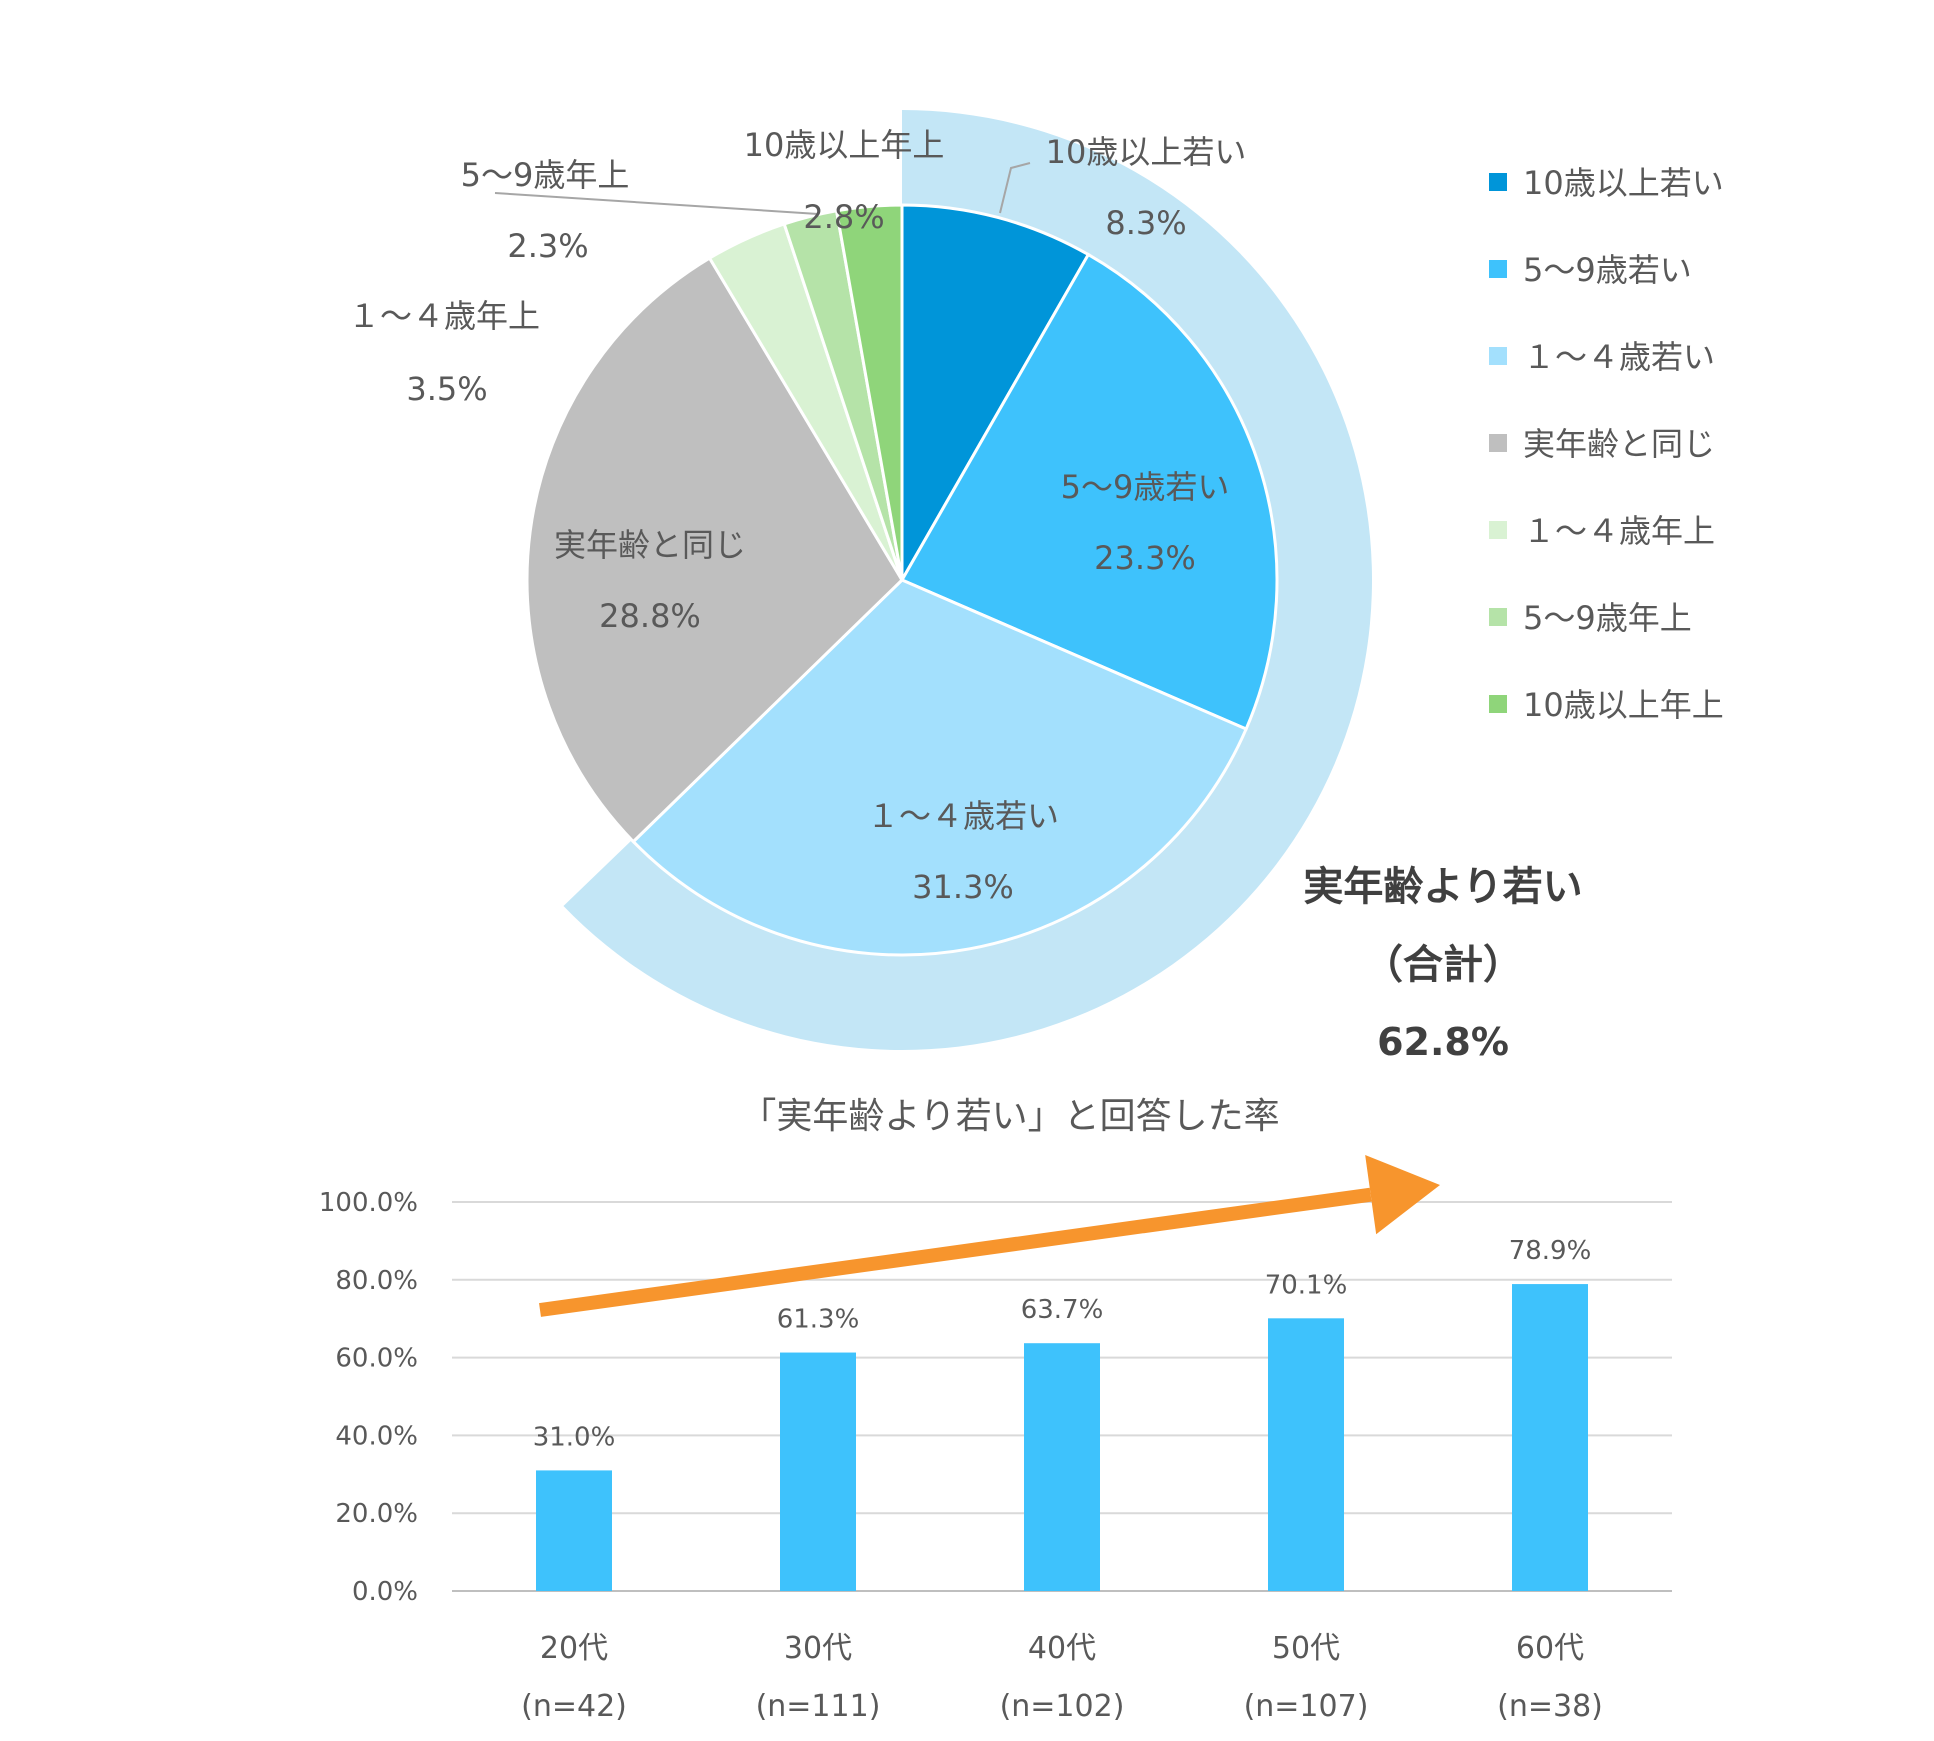 This screenshot has height=1741, width=1934. What do you see at coordinates (385, 1592) in the screenshot?
I see `y-tick-0: 0.0%` at bounding box center [385, 1592].